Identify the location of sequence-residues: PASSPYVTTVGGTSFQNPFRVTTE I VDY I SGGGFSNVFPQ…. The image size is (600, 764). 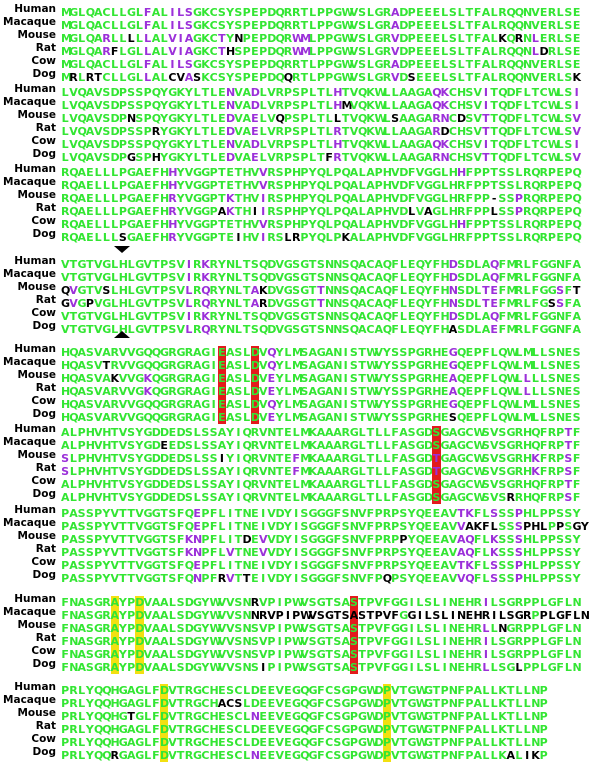
(321, 578).